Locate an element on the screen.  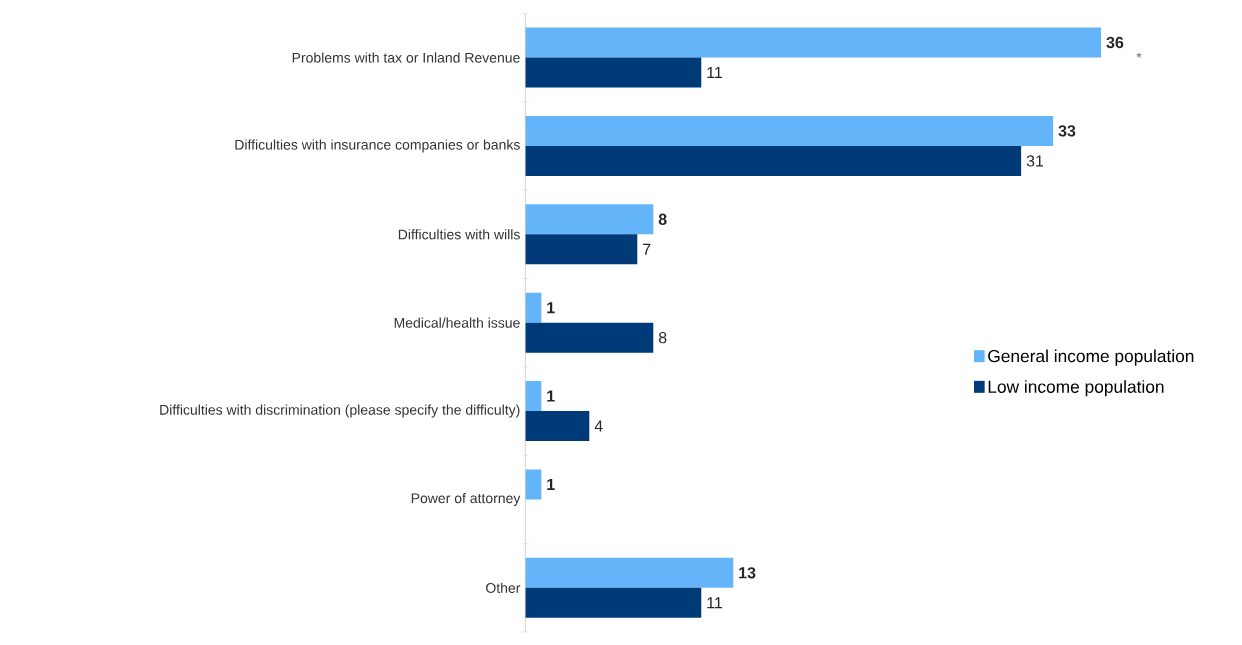
y-tick-label: Difficulties with insurance companies or banks is located at coordinates (377, 146).